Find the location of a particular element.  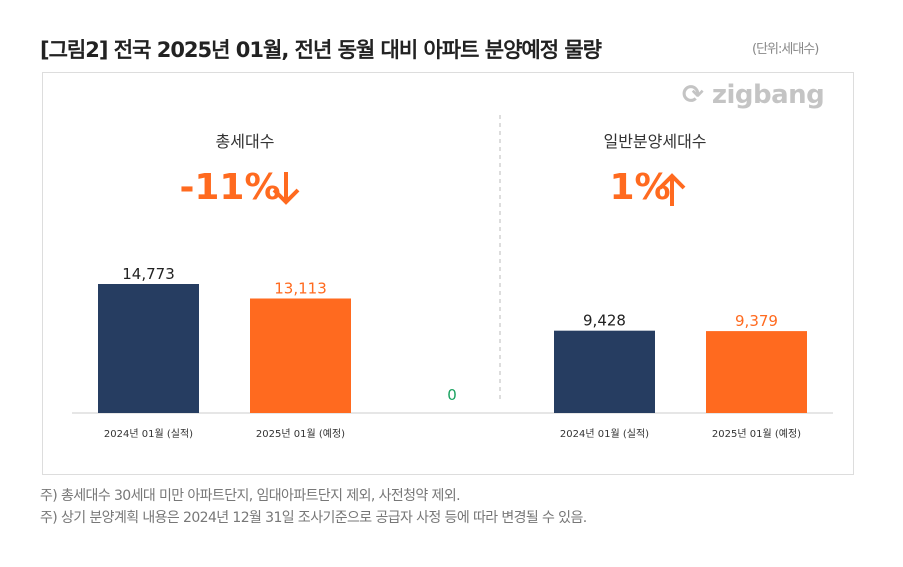

group-title: 총세대수 is located at coordinates (245, 141).